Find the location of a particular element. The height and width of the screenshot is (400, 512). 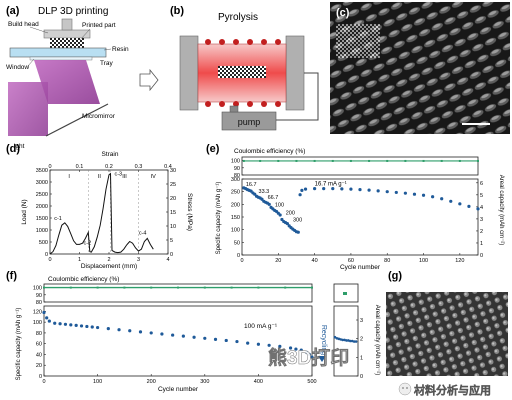

panel-d-region-label: IV is located at coordinates (154, 177).